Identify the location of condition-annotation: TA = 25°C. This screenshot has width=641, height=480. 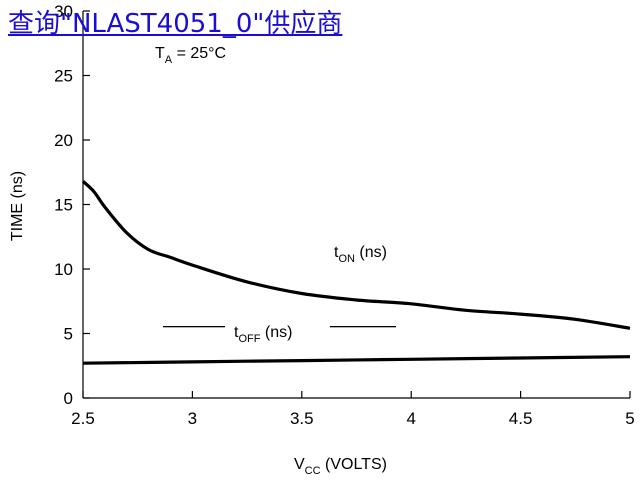
(190, 55).